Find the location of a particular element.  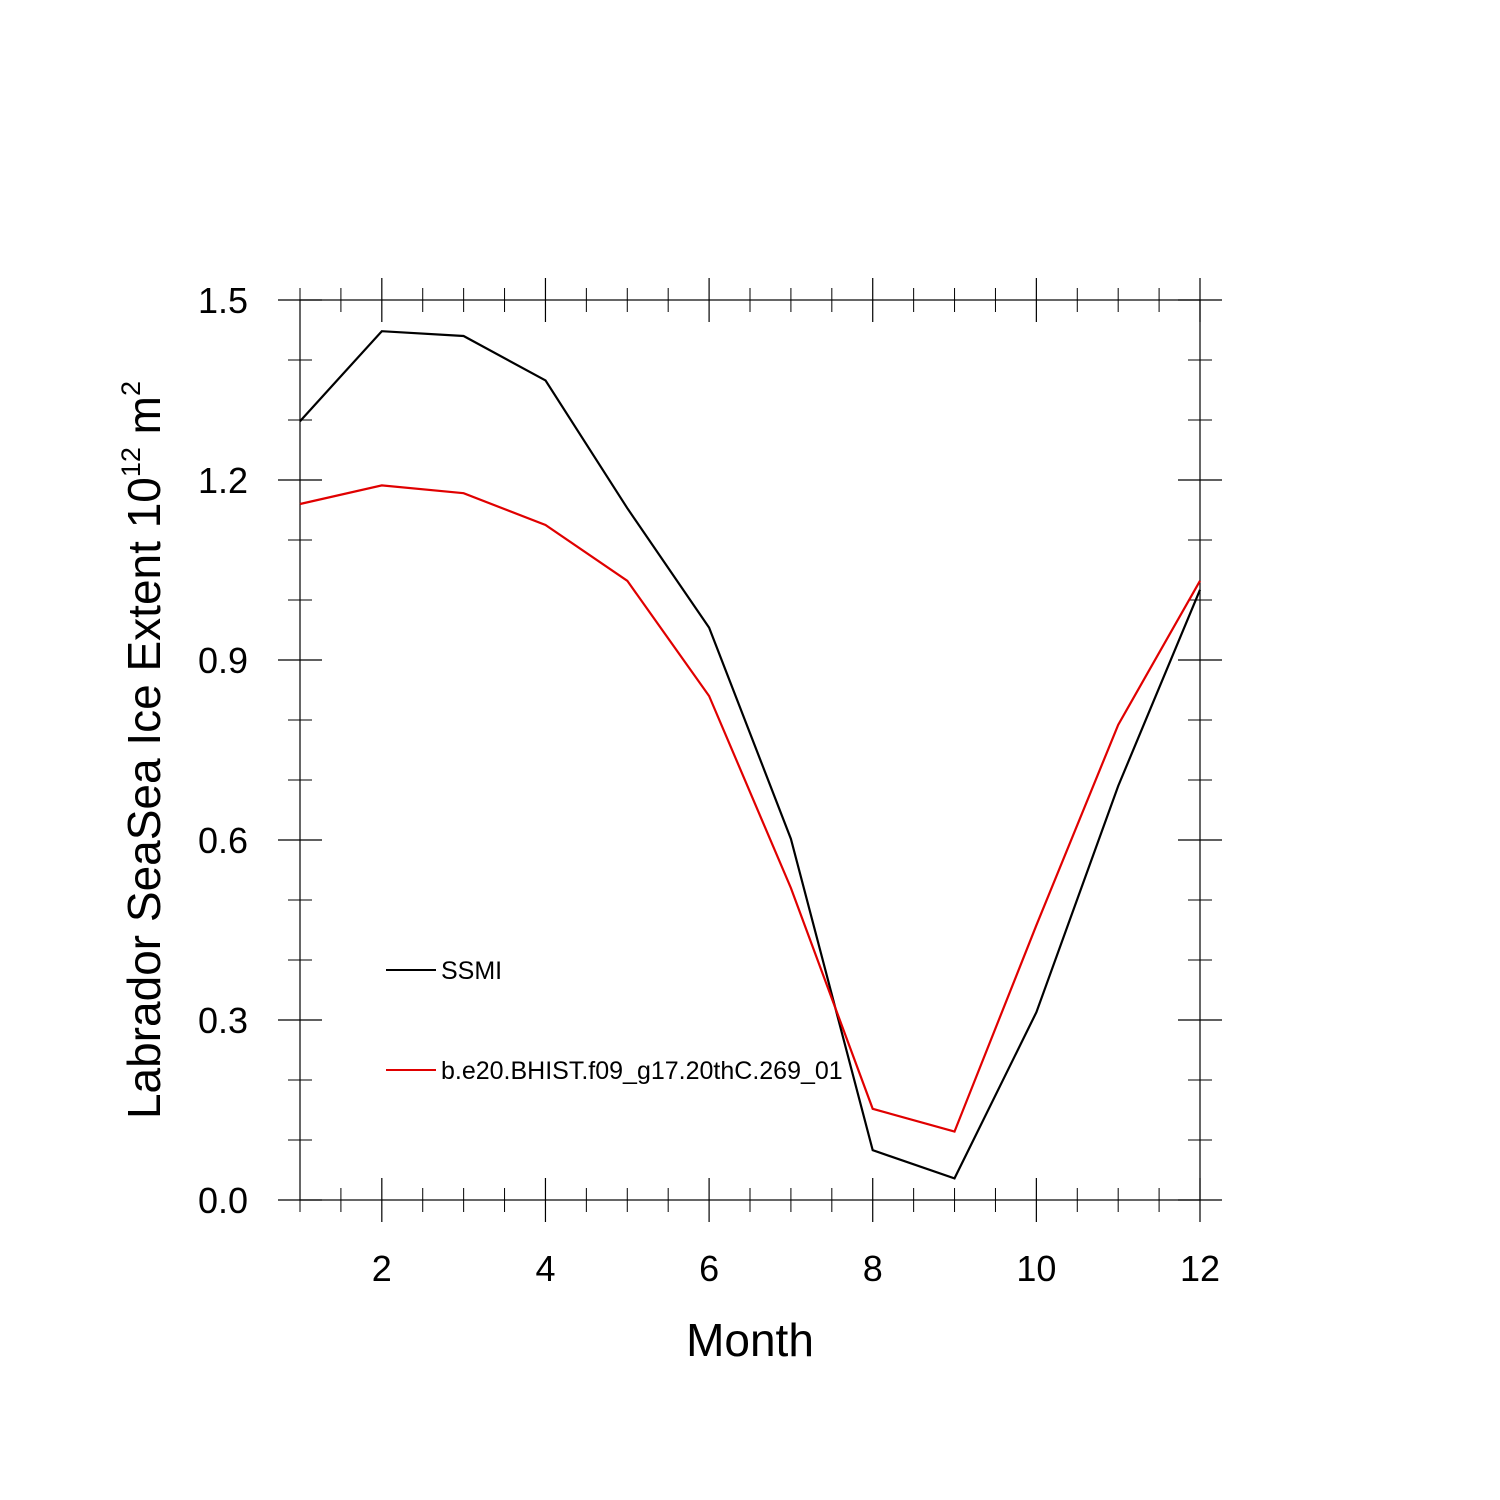

legend-label-ssmi: SSMI is located at coordinates (471, 971).